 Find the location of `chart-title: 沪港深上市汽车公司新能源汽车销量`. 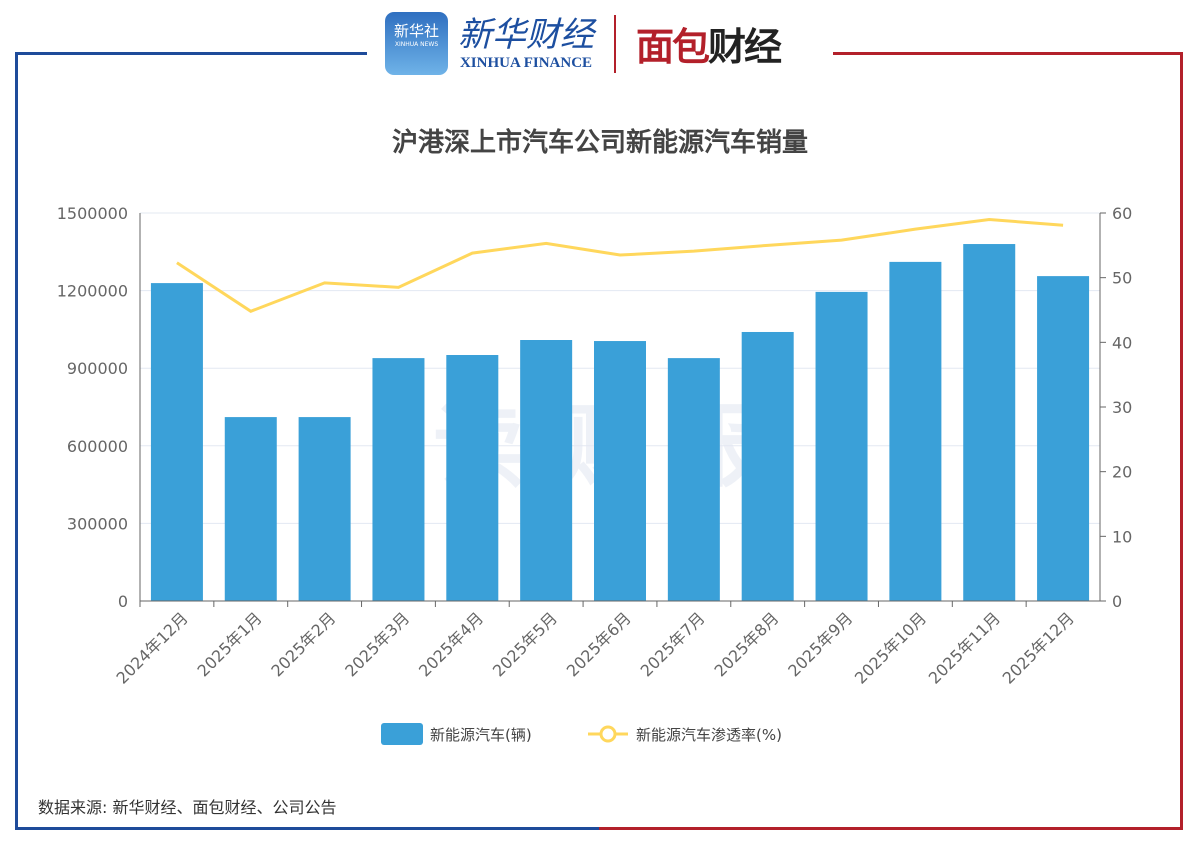

chart-title: 沪港深上市汽车公司新能源汽车销量 is located at coordinates (599, 143).